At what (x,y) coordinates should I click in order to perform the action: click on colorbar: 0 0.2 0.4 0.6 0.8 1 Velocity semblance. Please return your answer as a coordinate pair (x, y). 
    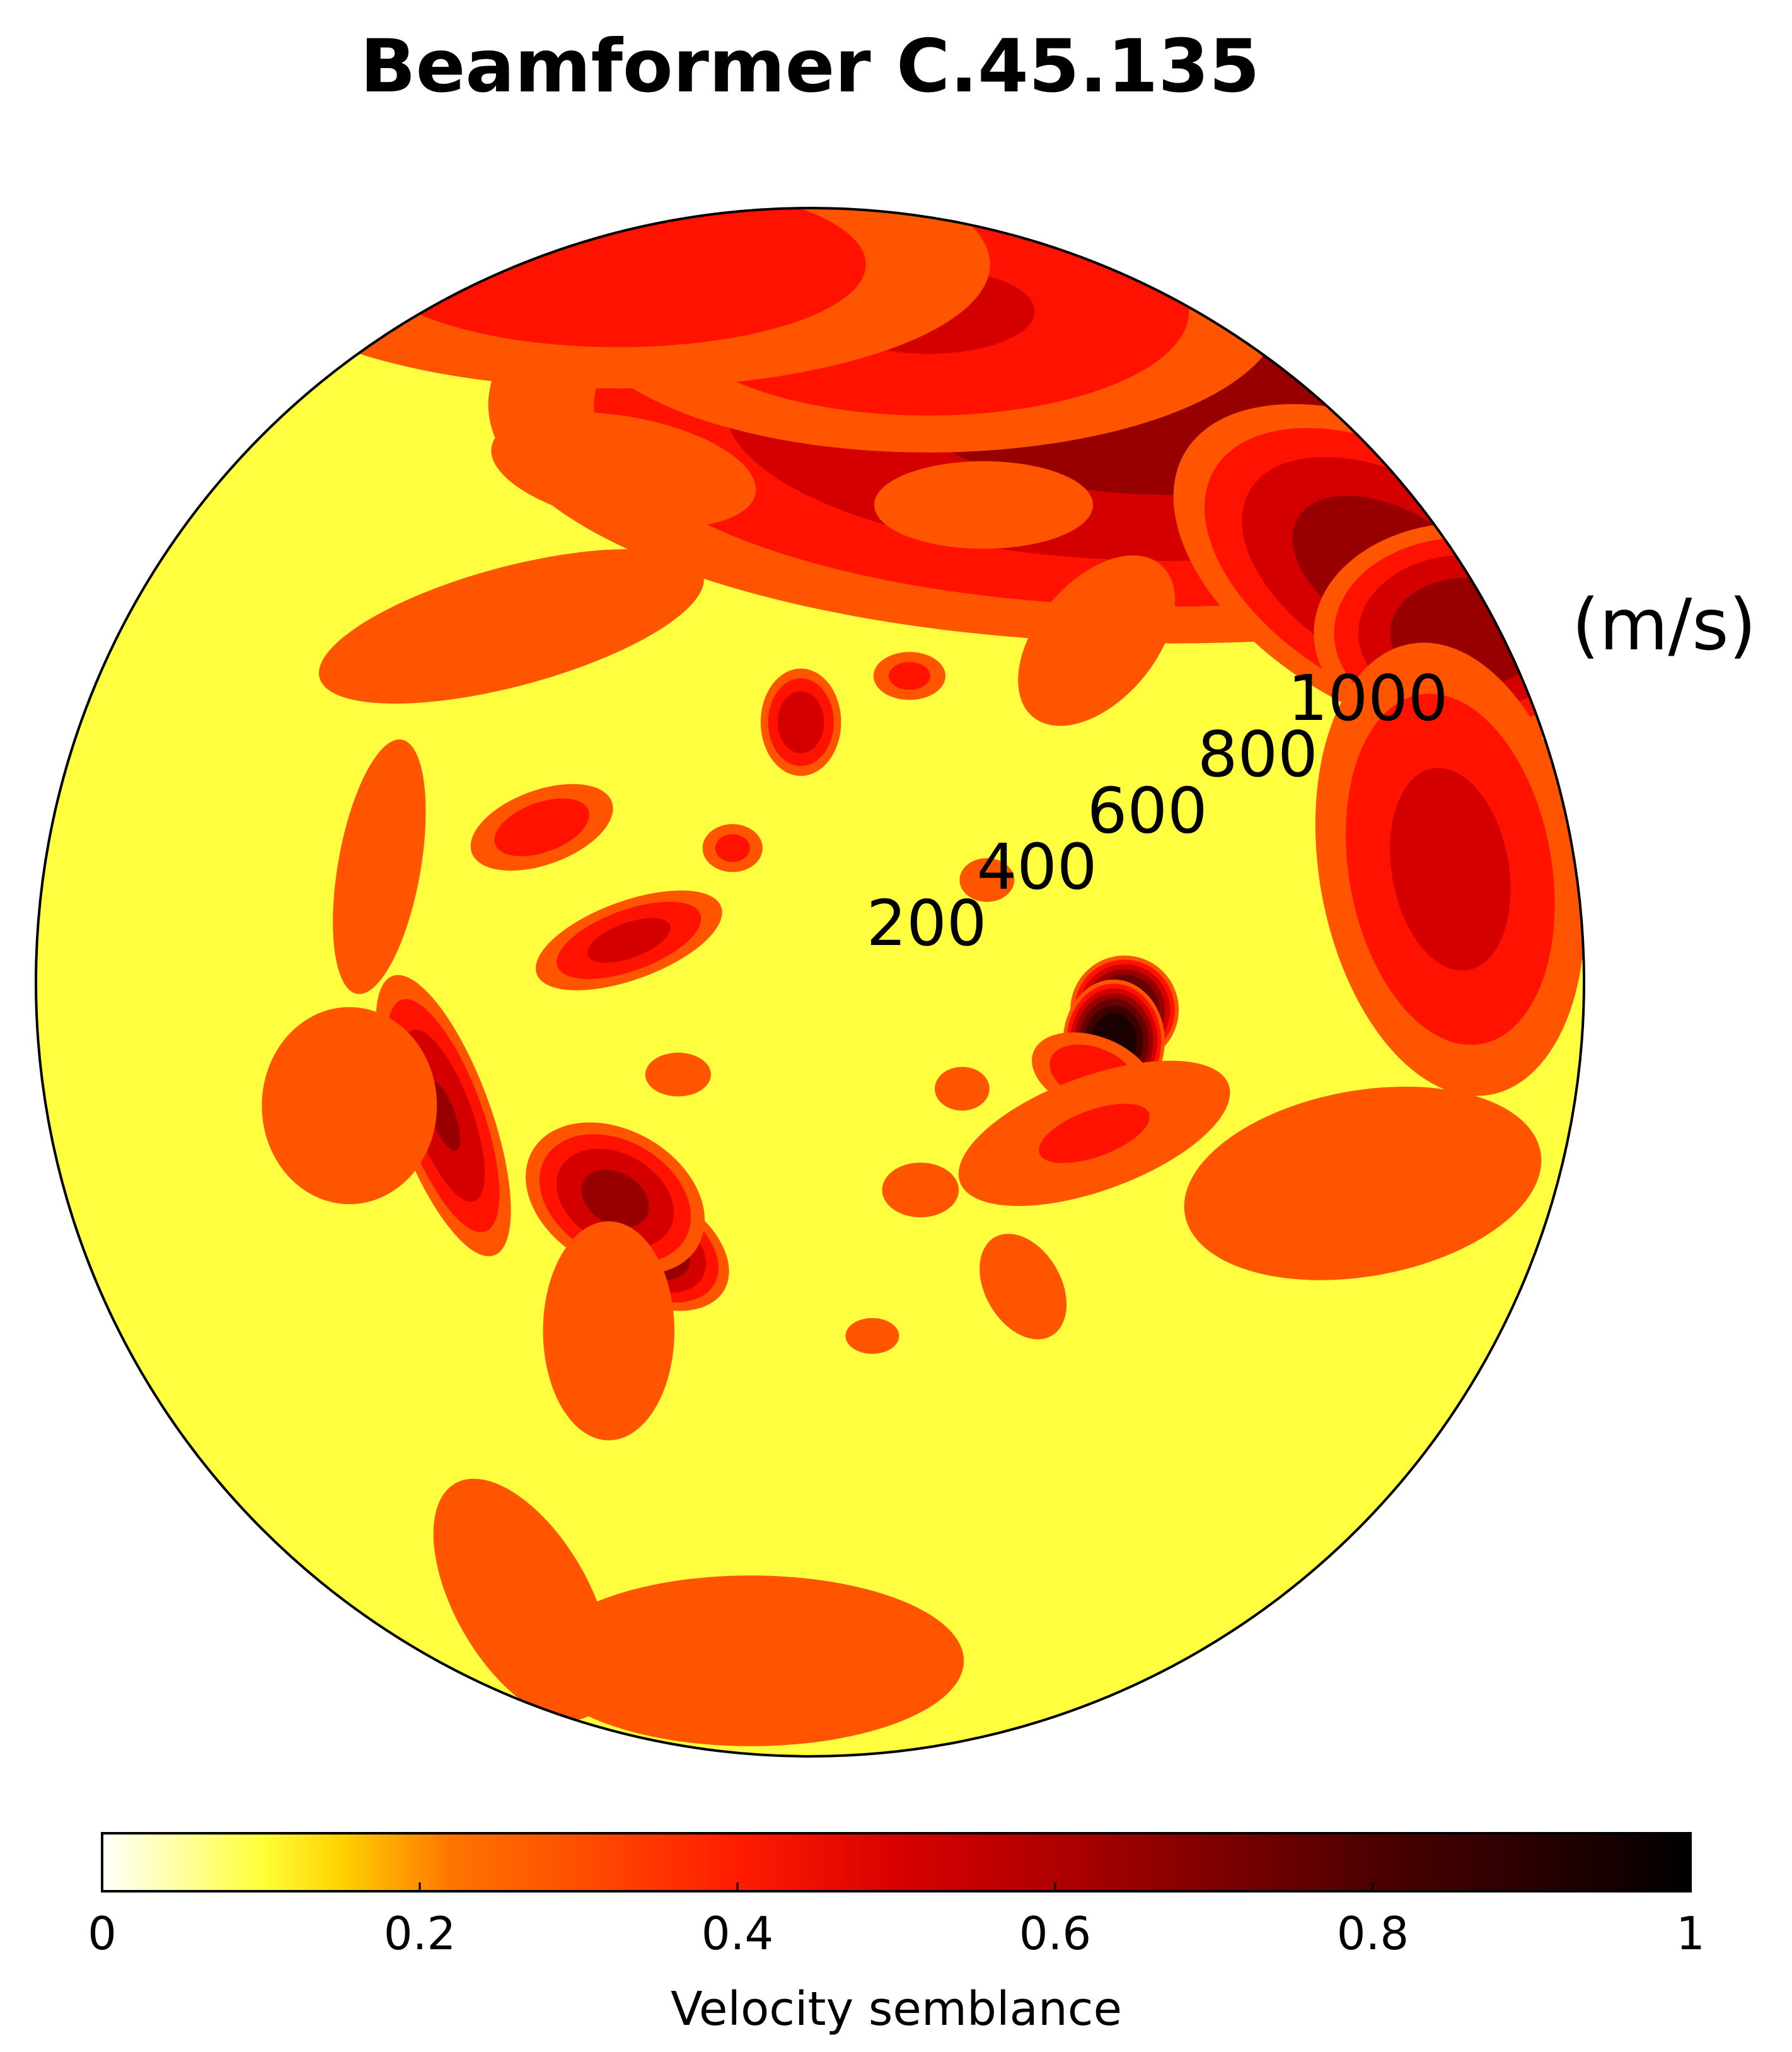
    Looking at the image, I should click on (897, 1934).